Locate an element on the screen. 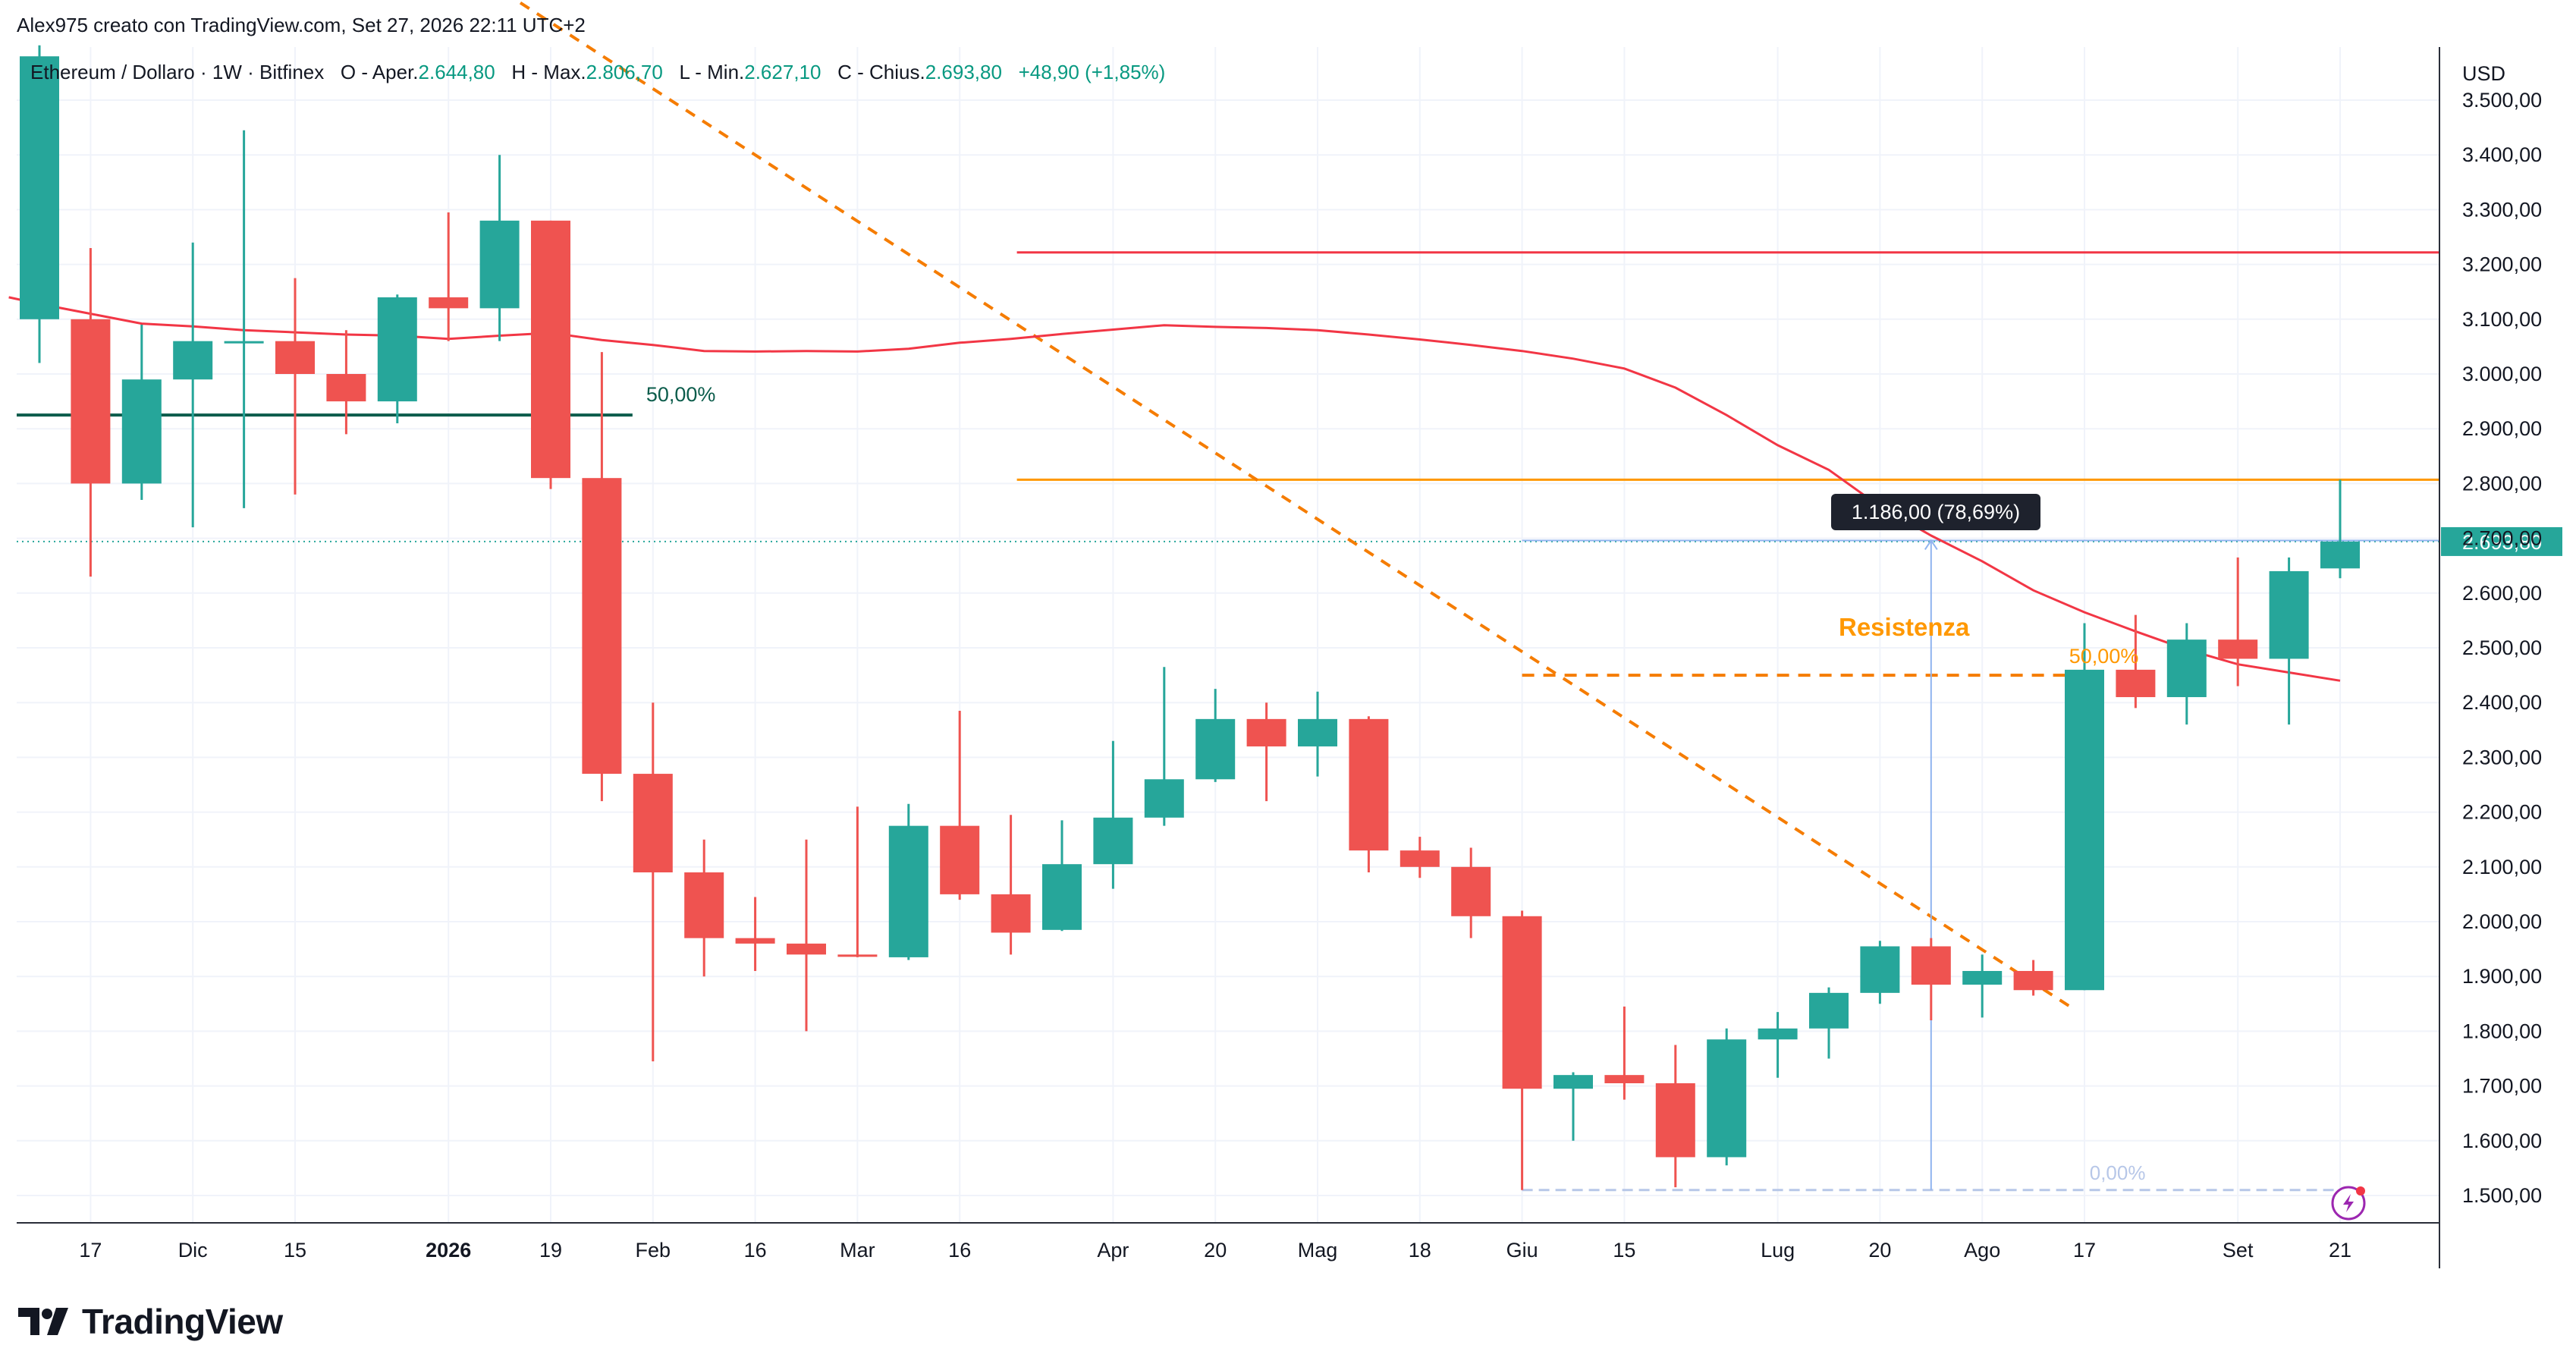 The image size is (2576, 1370). x-tick-label: 18 is located at coordinates (1420, 1250).